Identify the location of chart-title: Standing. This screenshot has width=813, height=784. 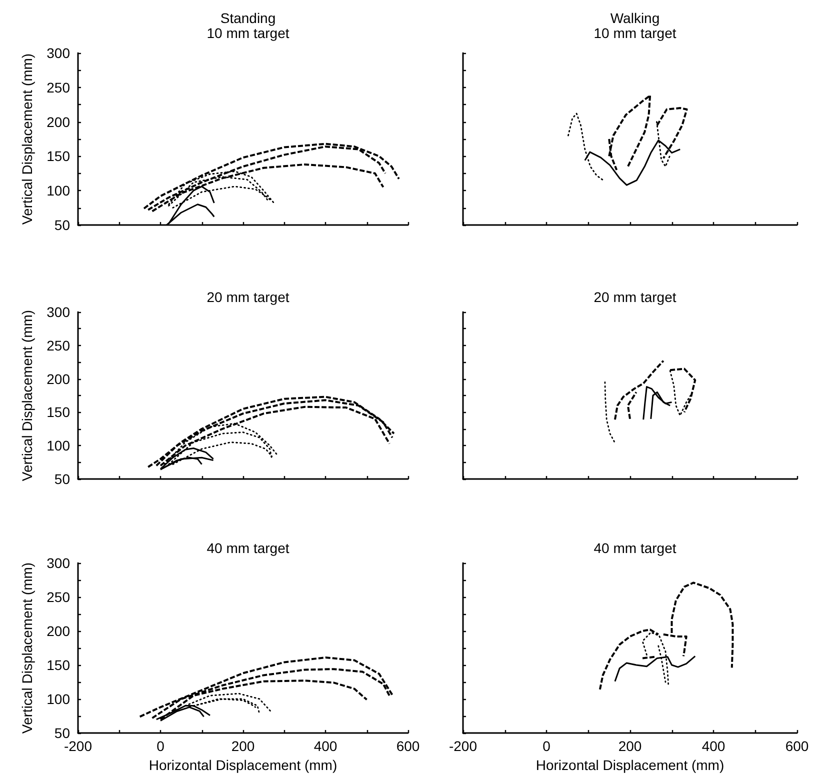
(248, 18).